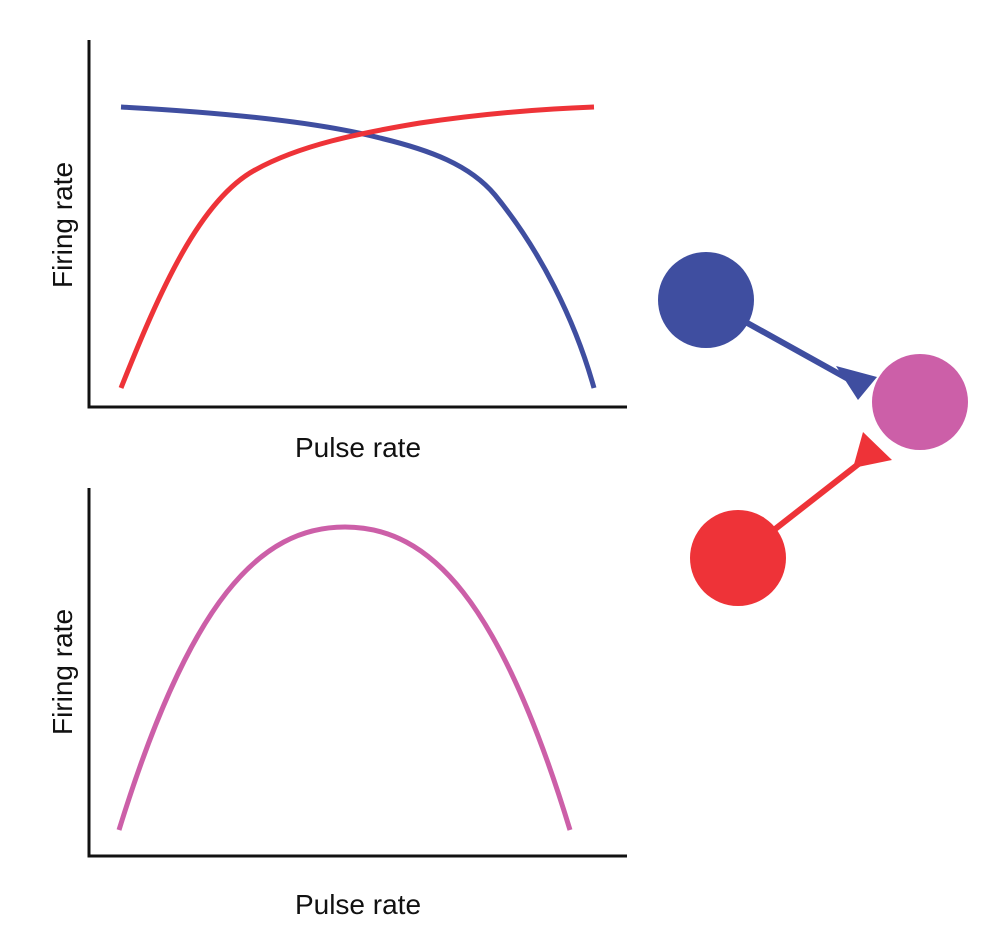 The width and height of the screenshot is (1004, 934). Describe the element at coordinates (856, 383) in the screenshot. I see `blue-synapse-arrowhead` at that location.